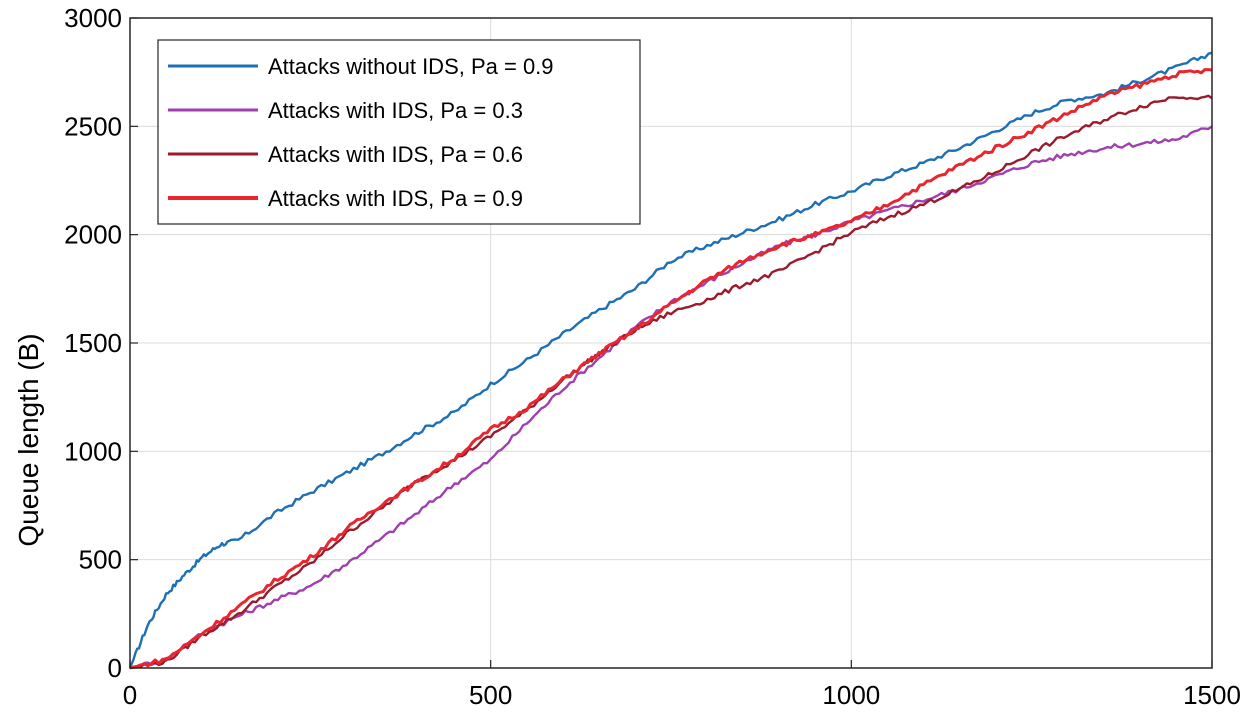  I want to click on y-tick-label: 0, so click(115, 668).